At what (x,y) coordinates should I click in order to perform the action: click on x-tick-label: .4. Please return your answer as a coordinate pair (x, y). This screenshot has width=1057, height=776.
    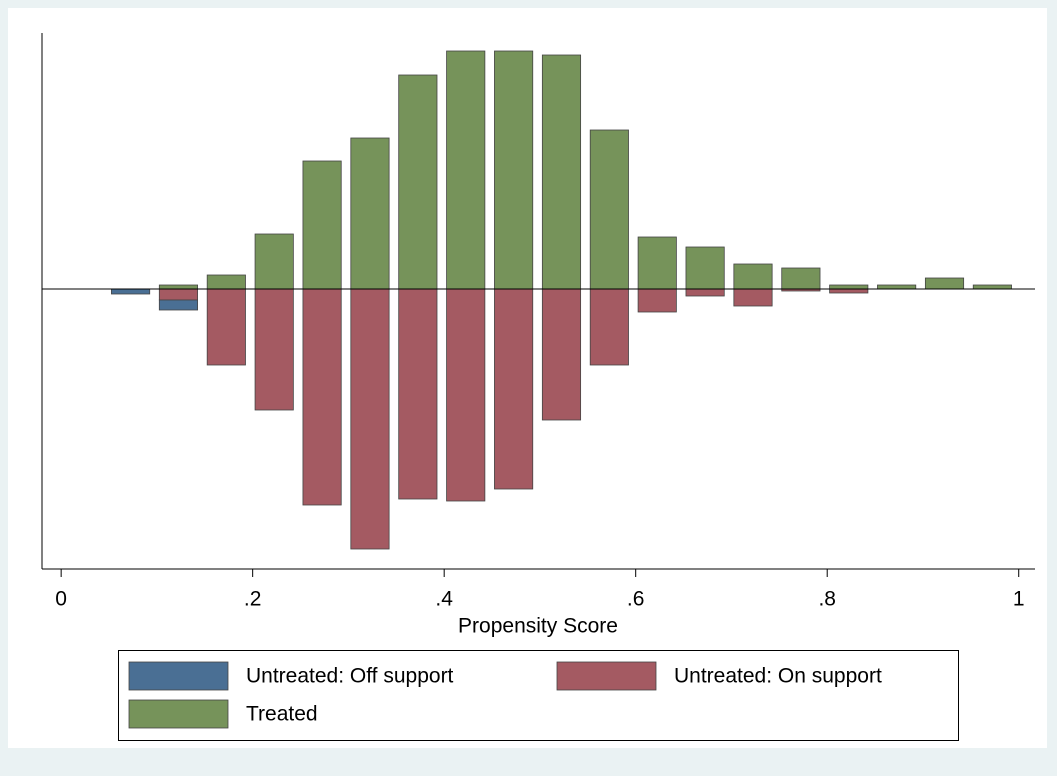
    Looking at the image, I should click on (444, 599).